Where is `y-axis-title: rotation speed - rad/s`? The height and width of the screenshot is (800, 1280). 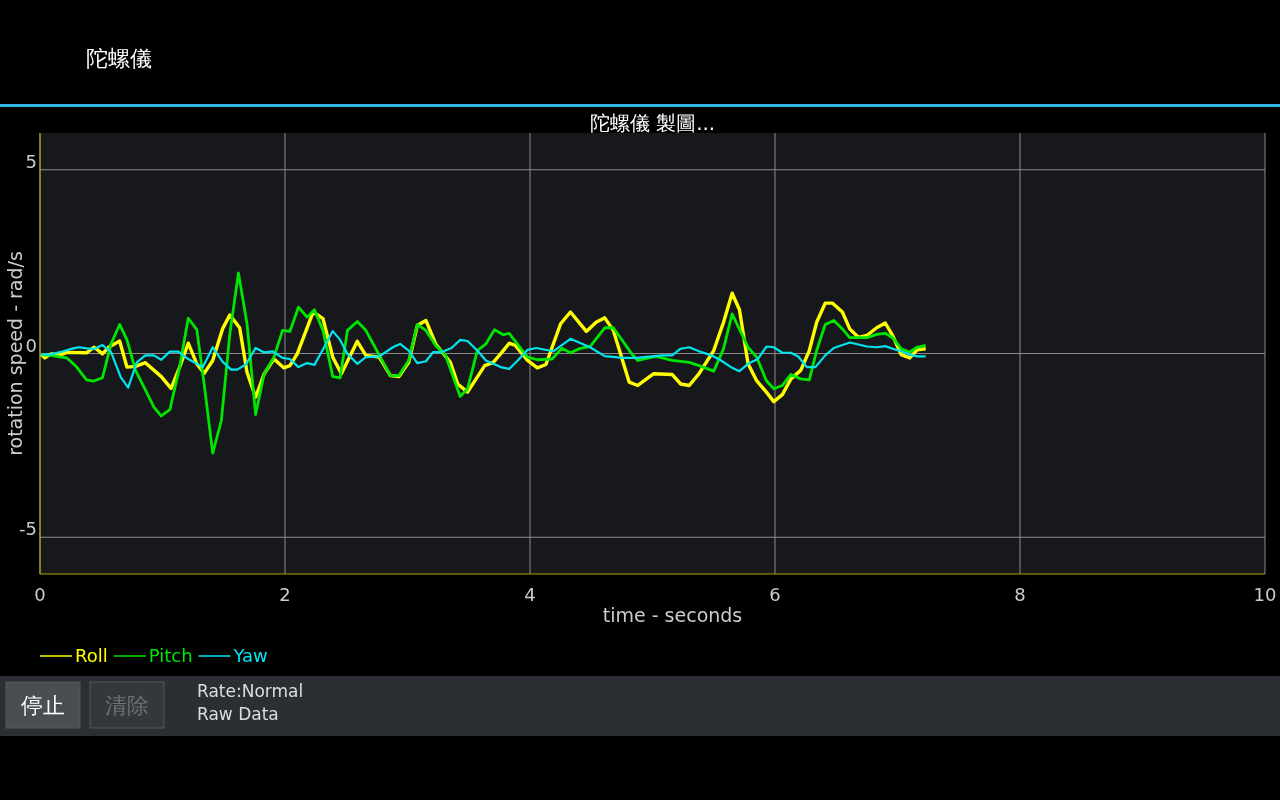 y-axis-title: rotation speed - rad/s is located at coordinates (15, 353).